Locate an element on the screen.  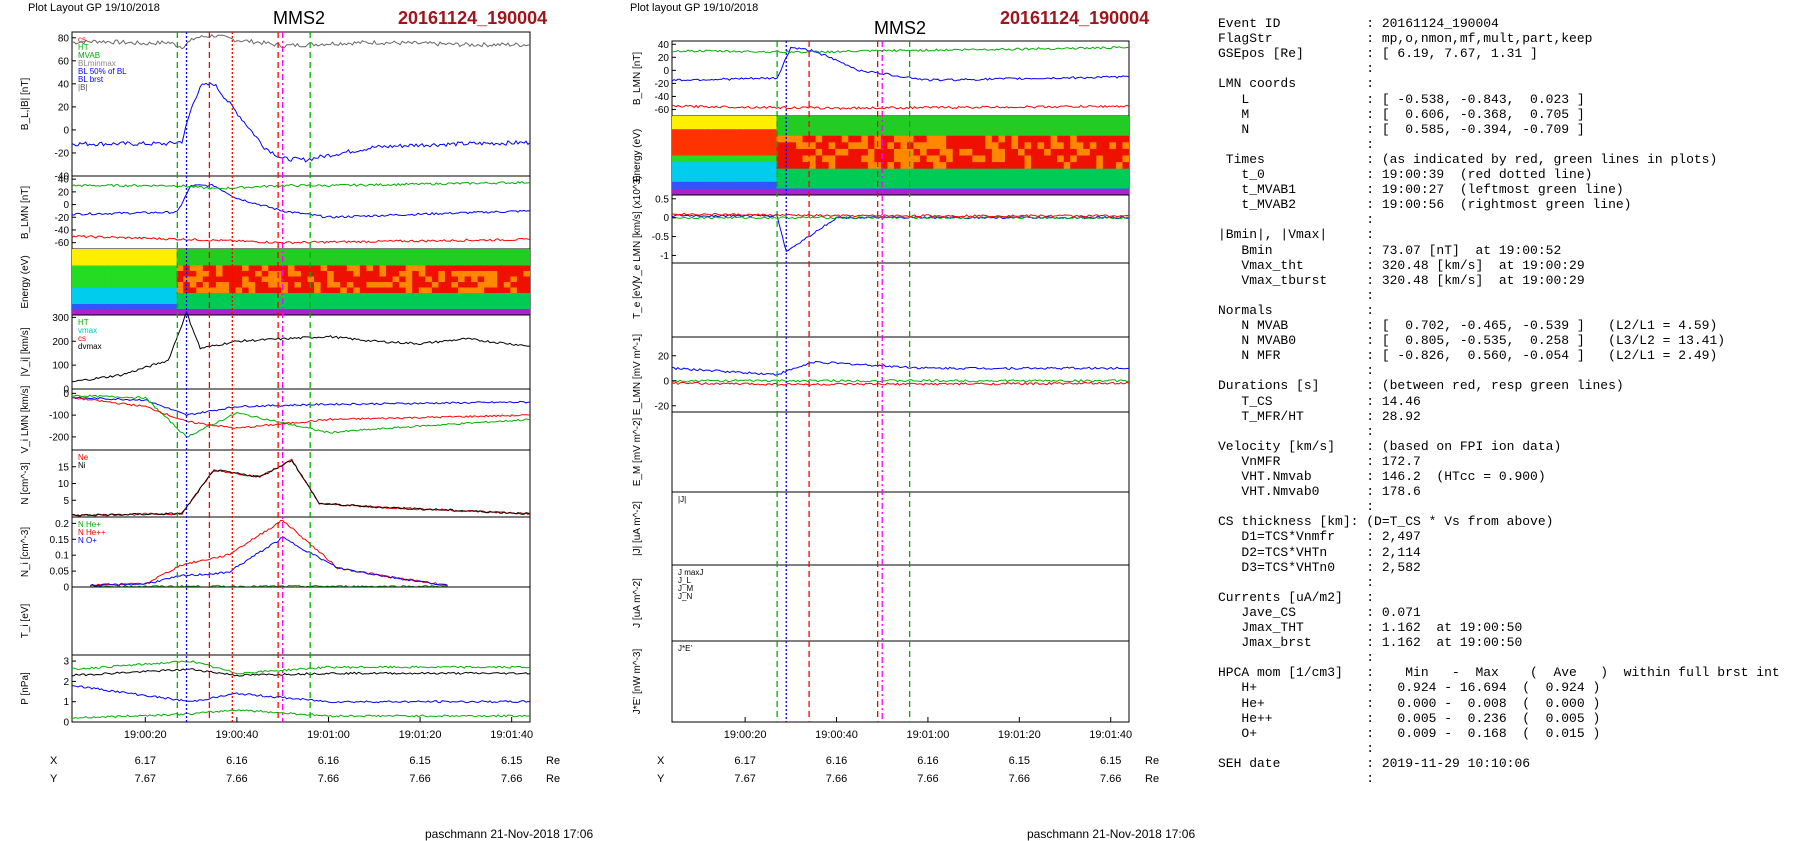
y-tick-label: 20 is located at coordinates (64, 192).